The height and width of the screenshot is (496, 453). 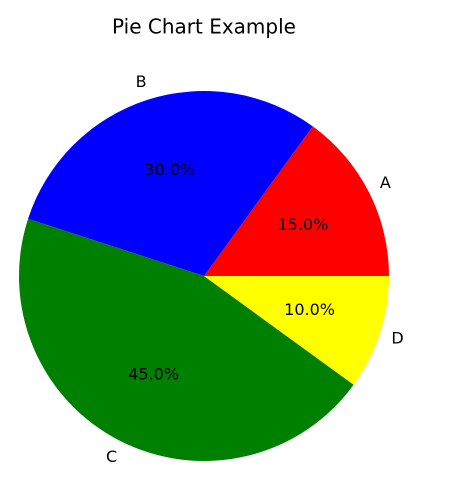 What do you see at coordinates (204, 27) in the screenshot?
I see `chart-title: Pie Chart Example` at bounding box center [204, 27].